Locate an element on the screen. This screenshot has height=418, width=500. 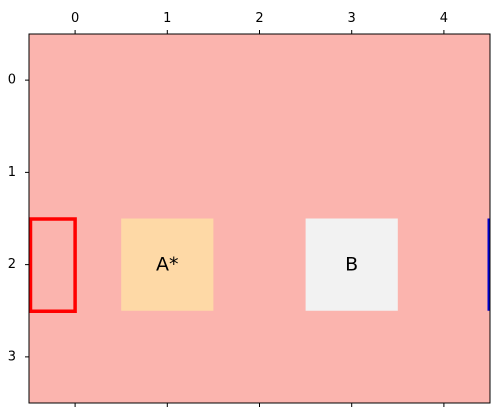
y-tick-label: 0 is located at coordinates (12, 80).